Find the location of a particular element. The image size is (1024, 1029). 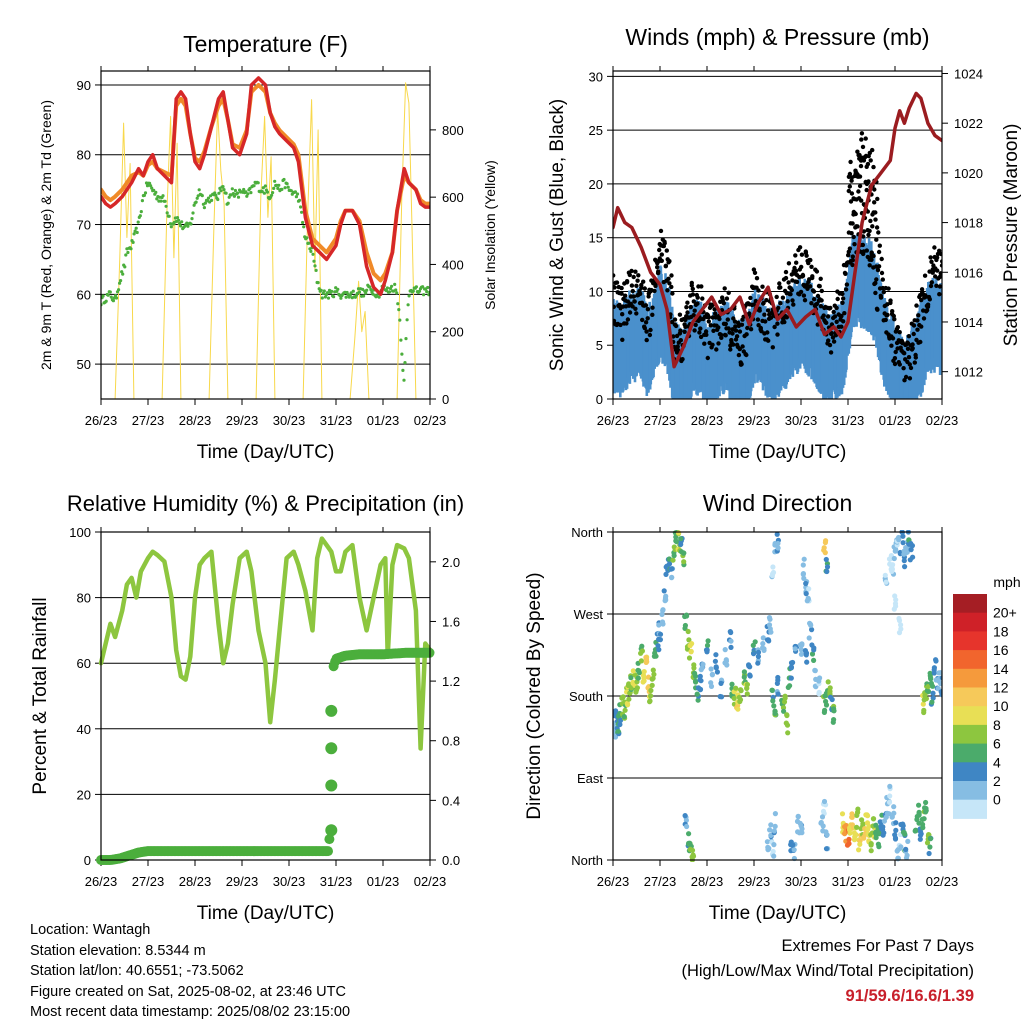

y-tick-label: North is located at coordinates (587, 532).